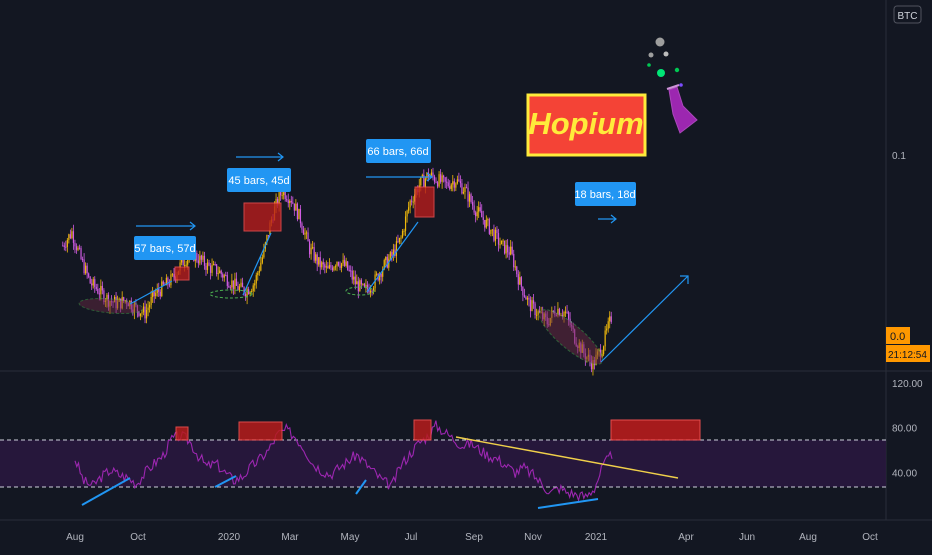  Describe the element at coordinates (605, 194) in the screenshot. I see `measure-label: 18 bars, 18d` at that location.